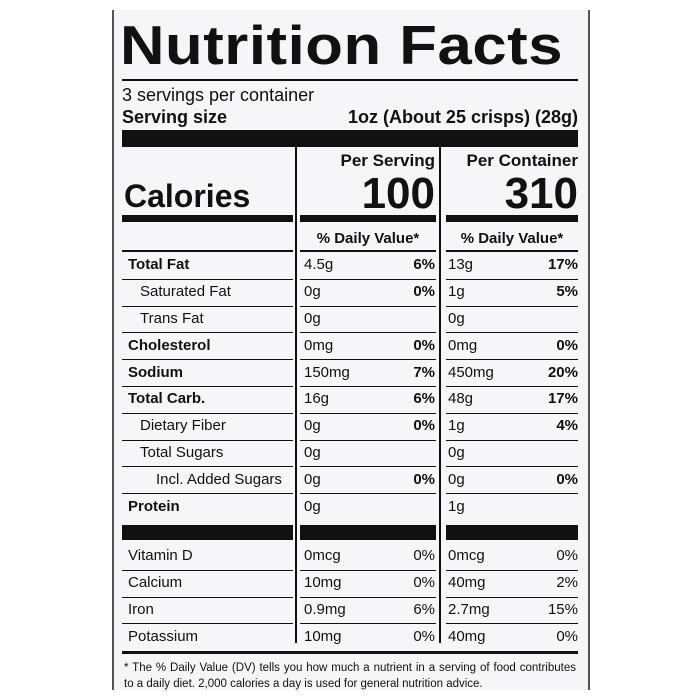 Image resolution: width=700 pixels, height=700 pixels. Describe the element at coordinates (319, 265) in the screenshot. I see `amount: 4.5g` at that location.